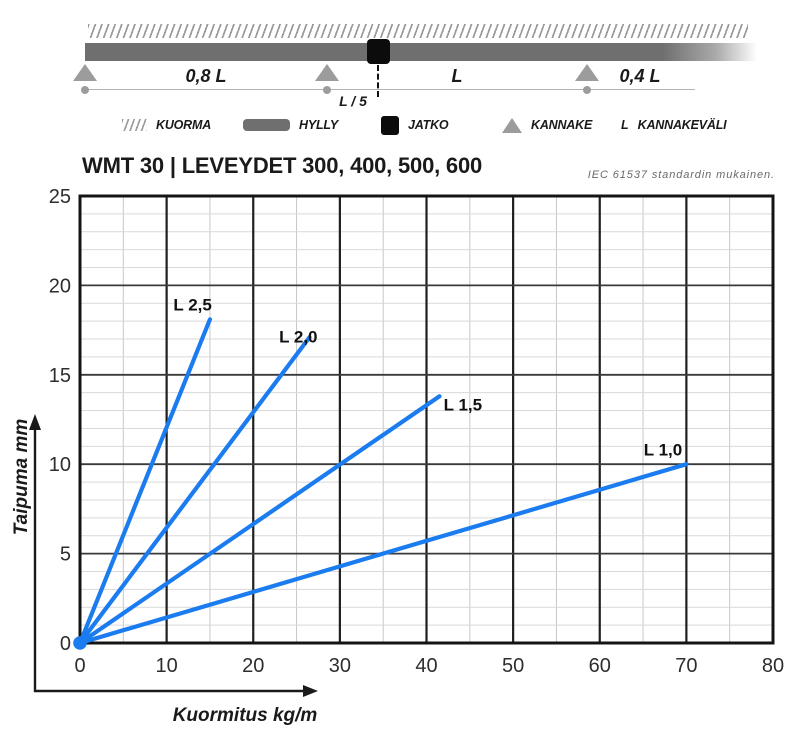 This screenshot has height=736, width=800. Describe the element at coordinates (192, 304) in the screenshot. I see `series-label: L 2,5` at that location.